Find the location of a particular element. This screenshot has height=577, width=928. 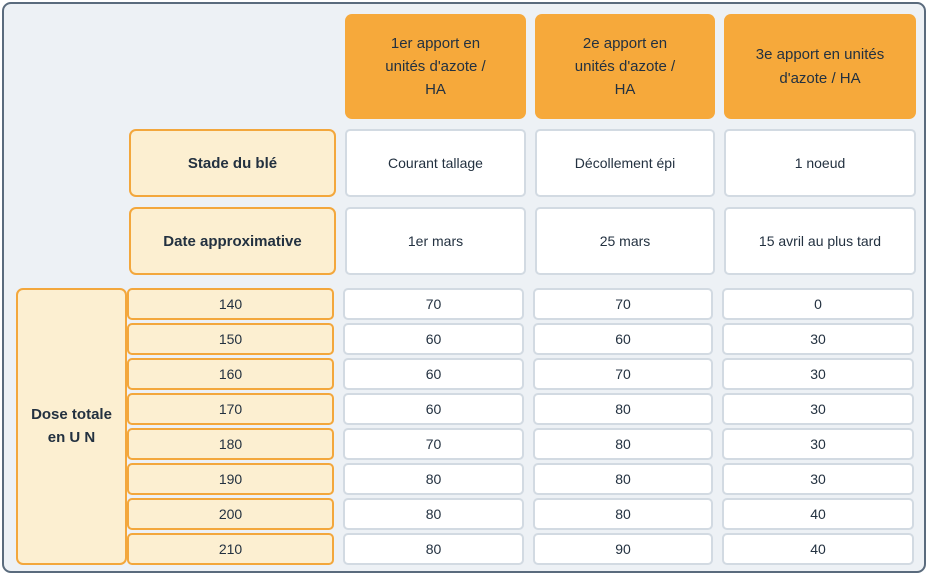

value-cell: 90 is located at coordinates (623, 549).